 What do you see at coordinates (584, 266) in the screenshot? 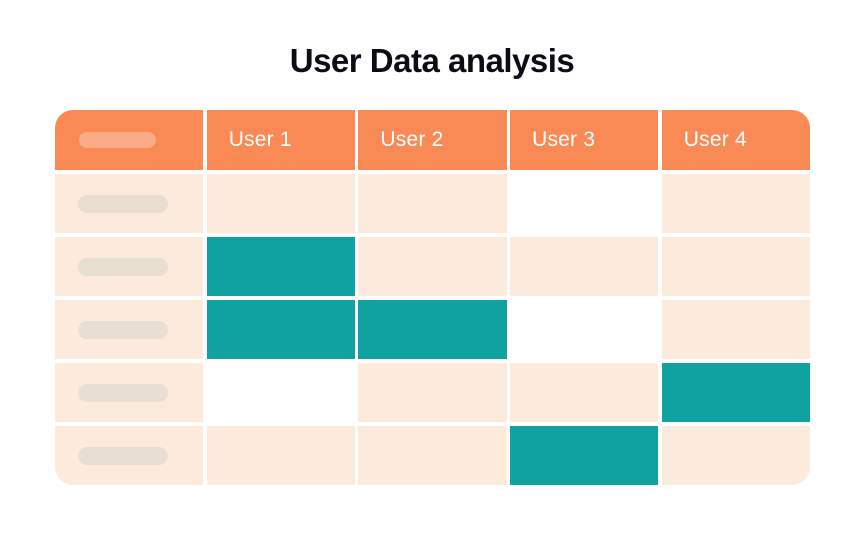
I see `table-cell-r2-c3-peach` at bounding box center [584, 266].